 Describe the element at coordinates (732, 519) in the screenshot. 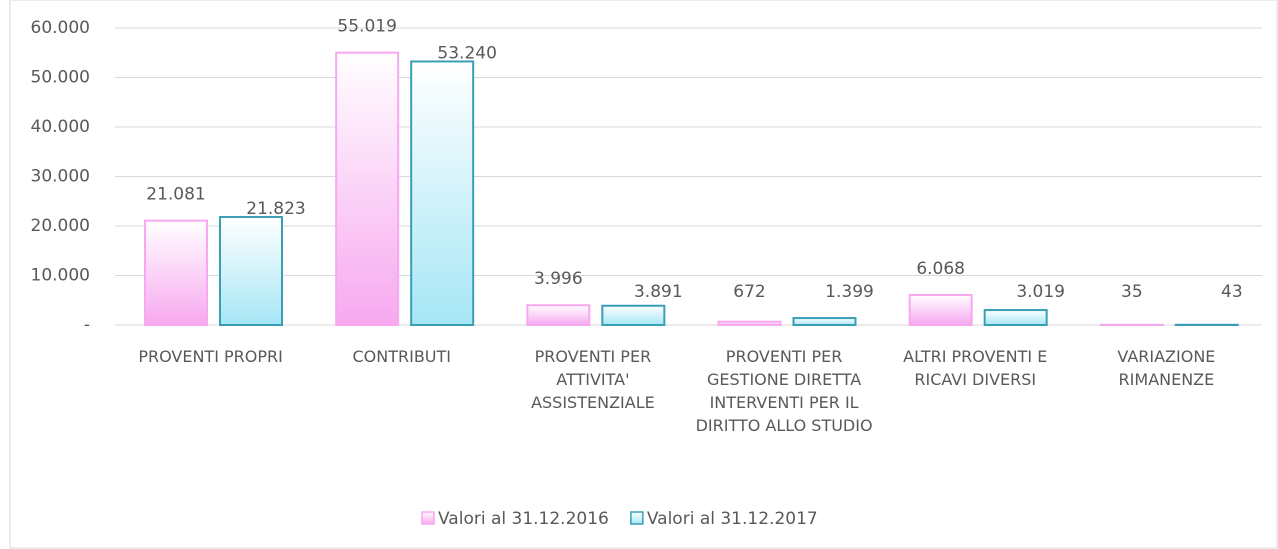

I see `legend-label: Valori al 31.12.2017` at that location.